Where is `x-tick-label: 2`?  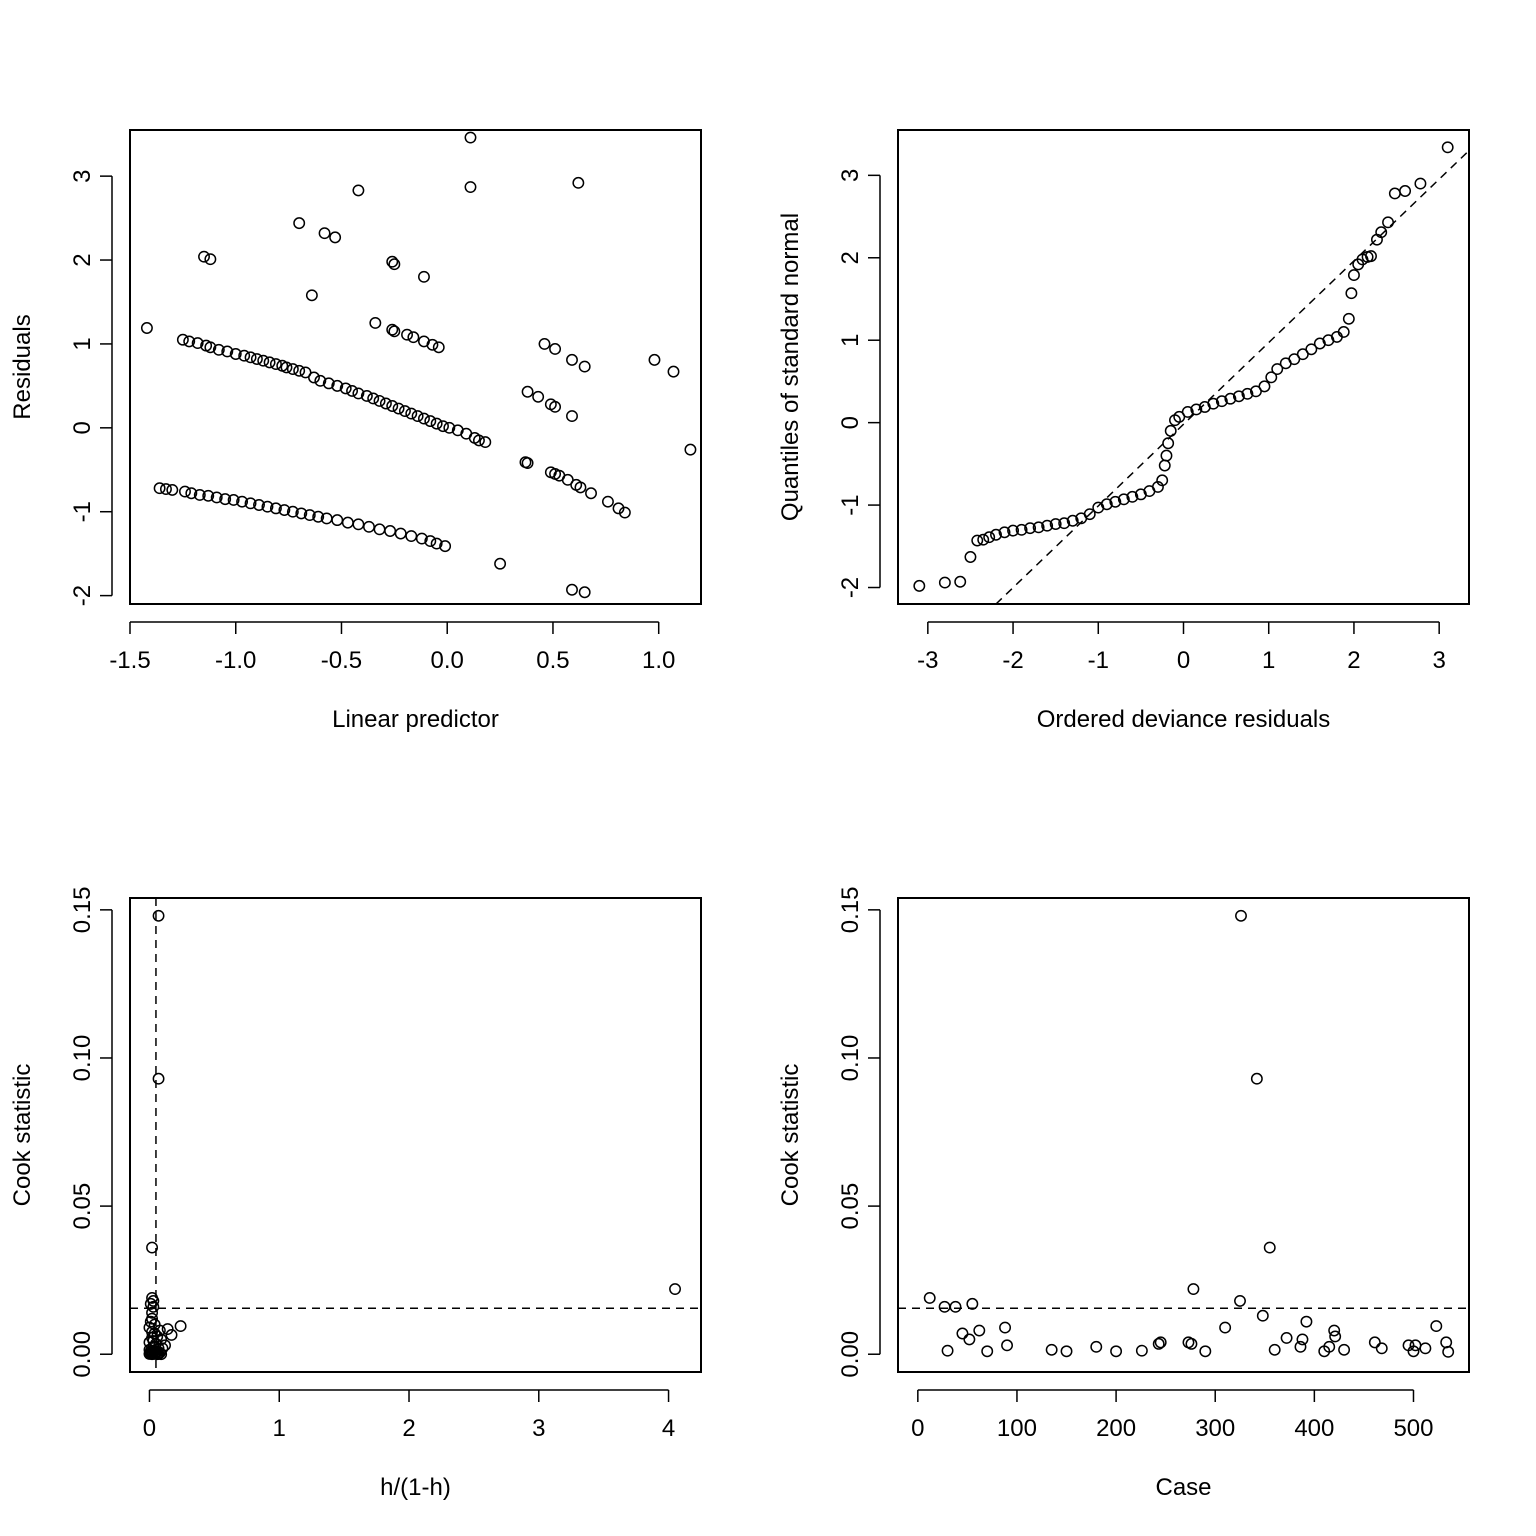
x-tick-label: 2 is located at coordinates (1353, 660).